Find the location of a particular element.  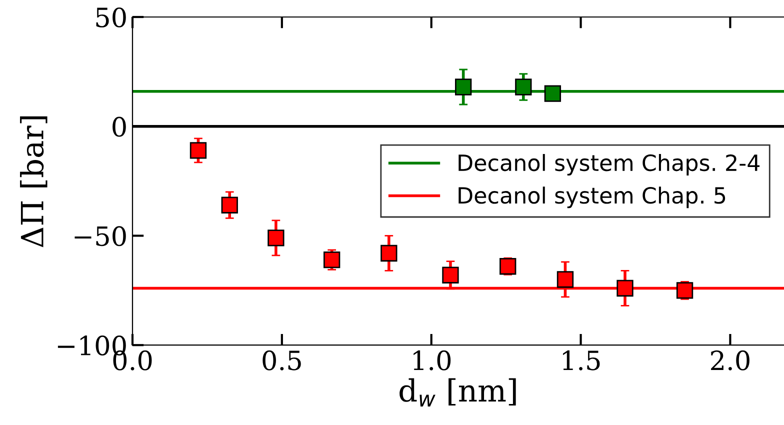

x-tick-label: 1.5 is located at coordinates (581, 360).